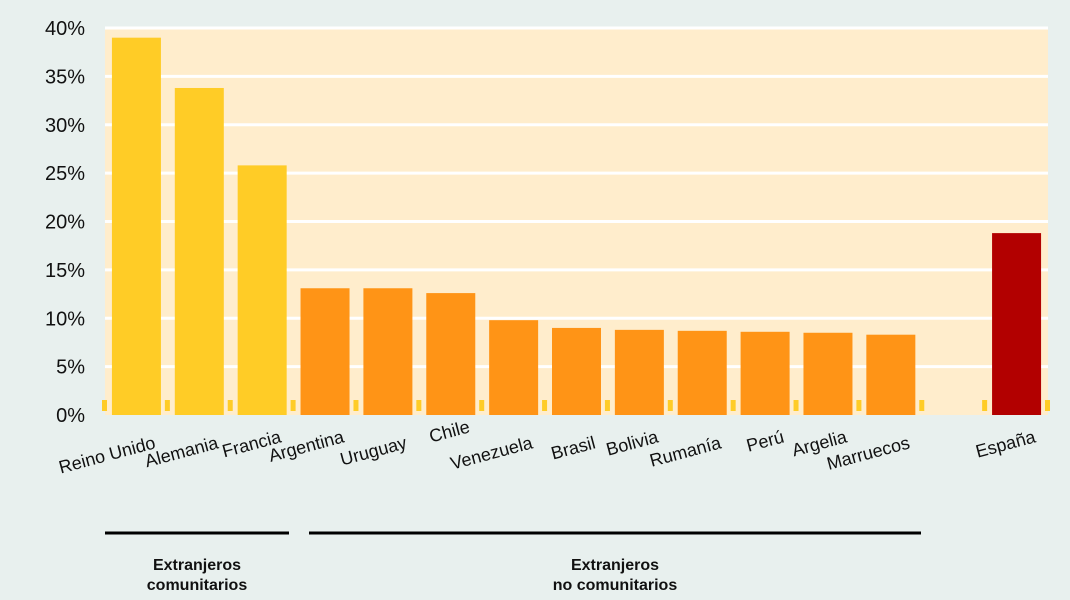 This screenshot has height=600, width=1070. I want to click on x-tick-label: Chile, so click(449, 432).